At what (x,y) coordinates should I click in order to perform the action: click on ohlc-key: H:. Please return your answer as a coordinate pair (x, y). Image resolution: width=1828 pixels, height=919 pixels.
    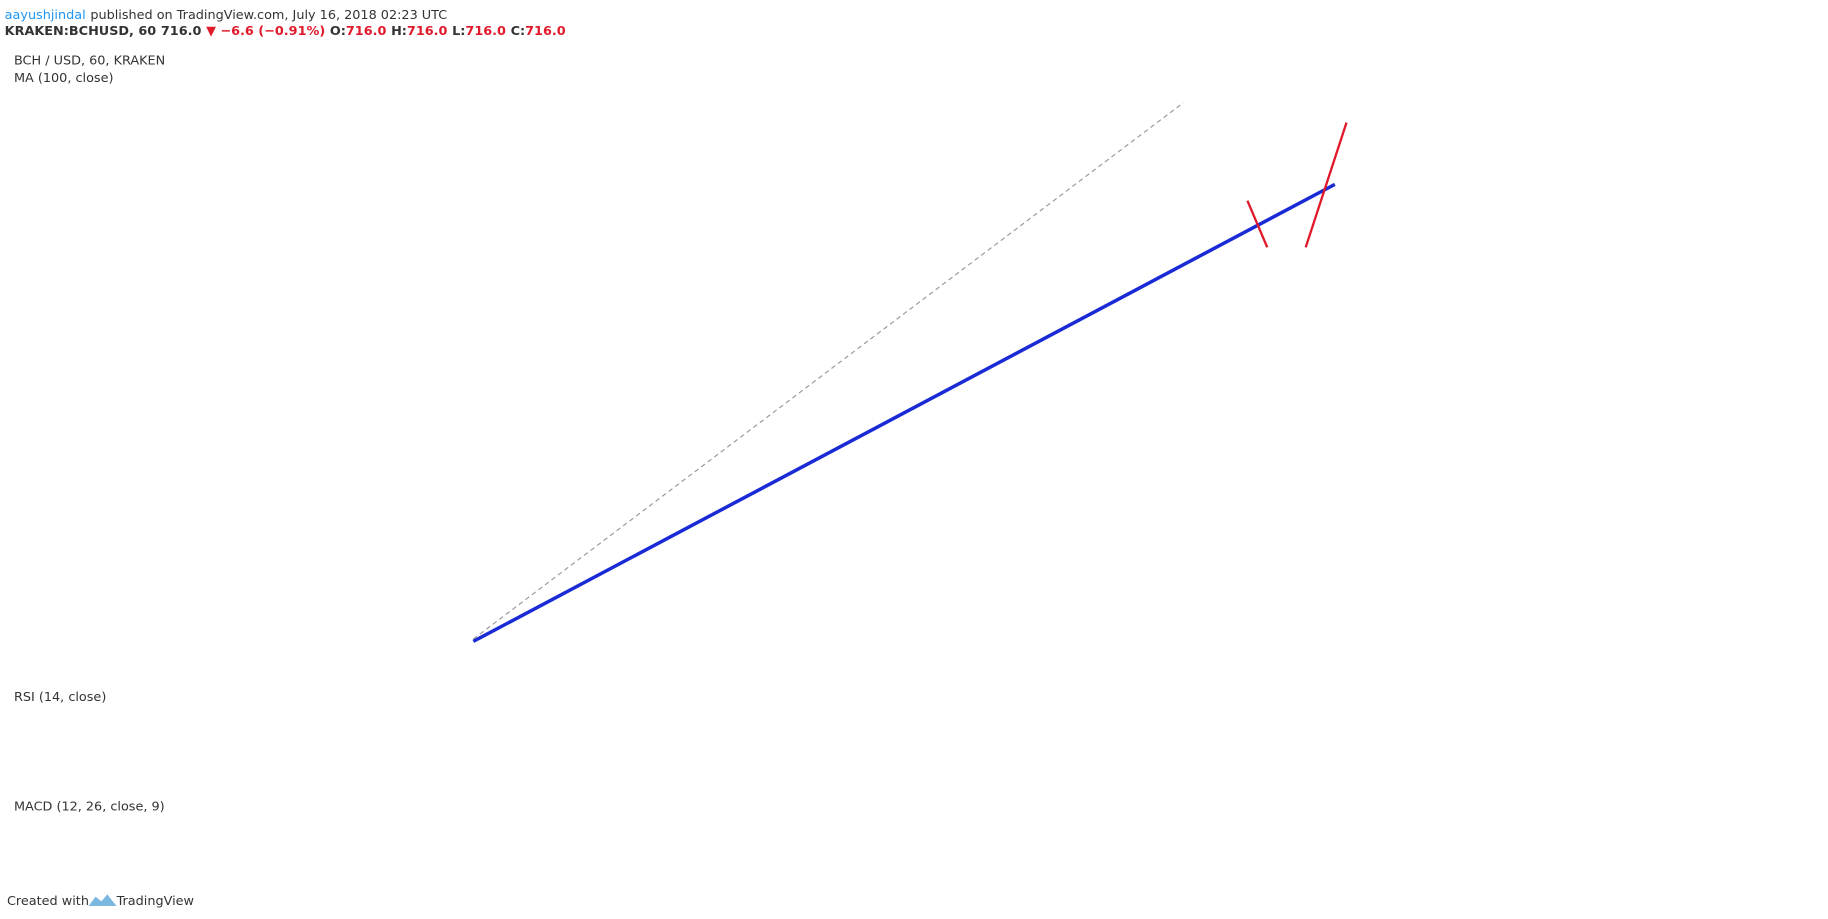
    Looking at the image, I should click on (399, 31).